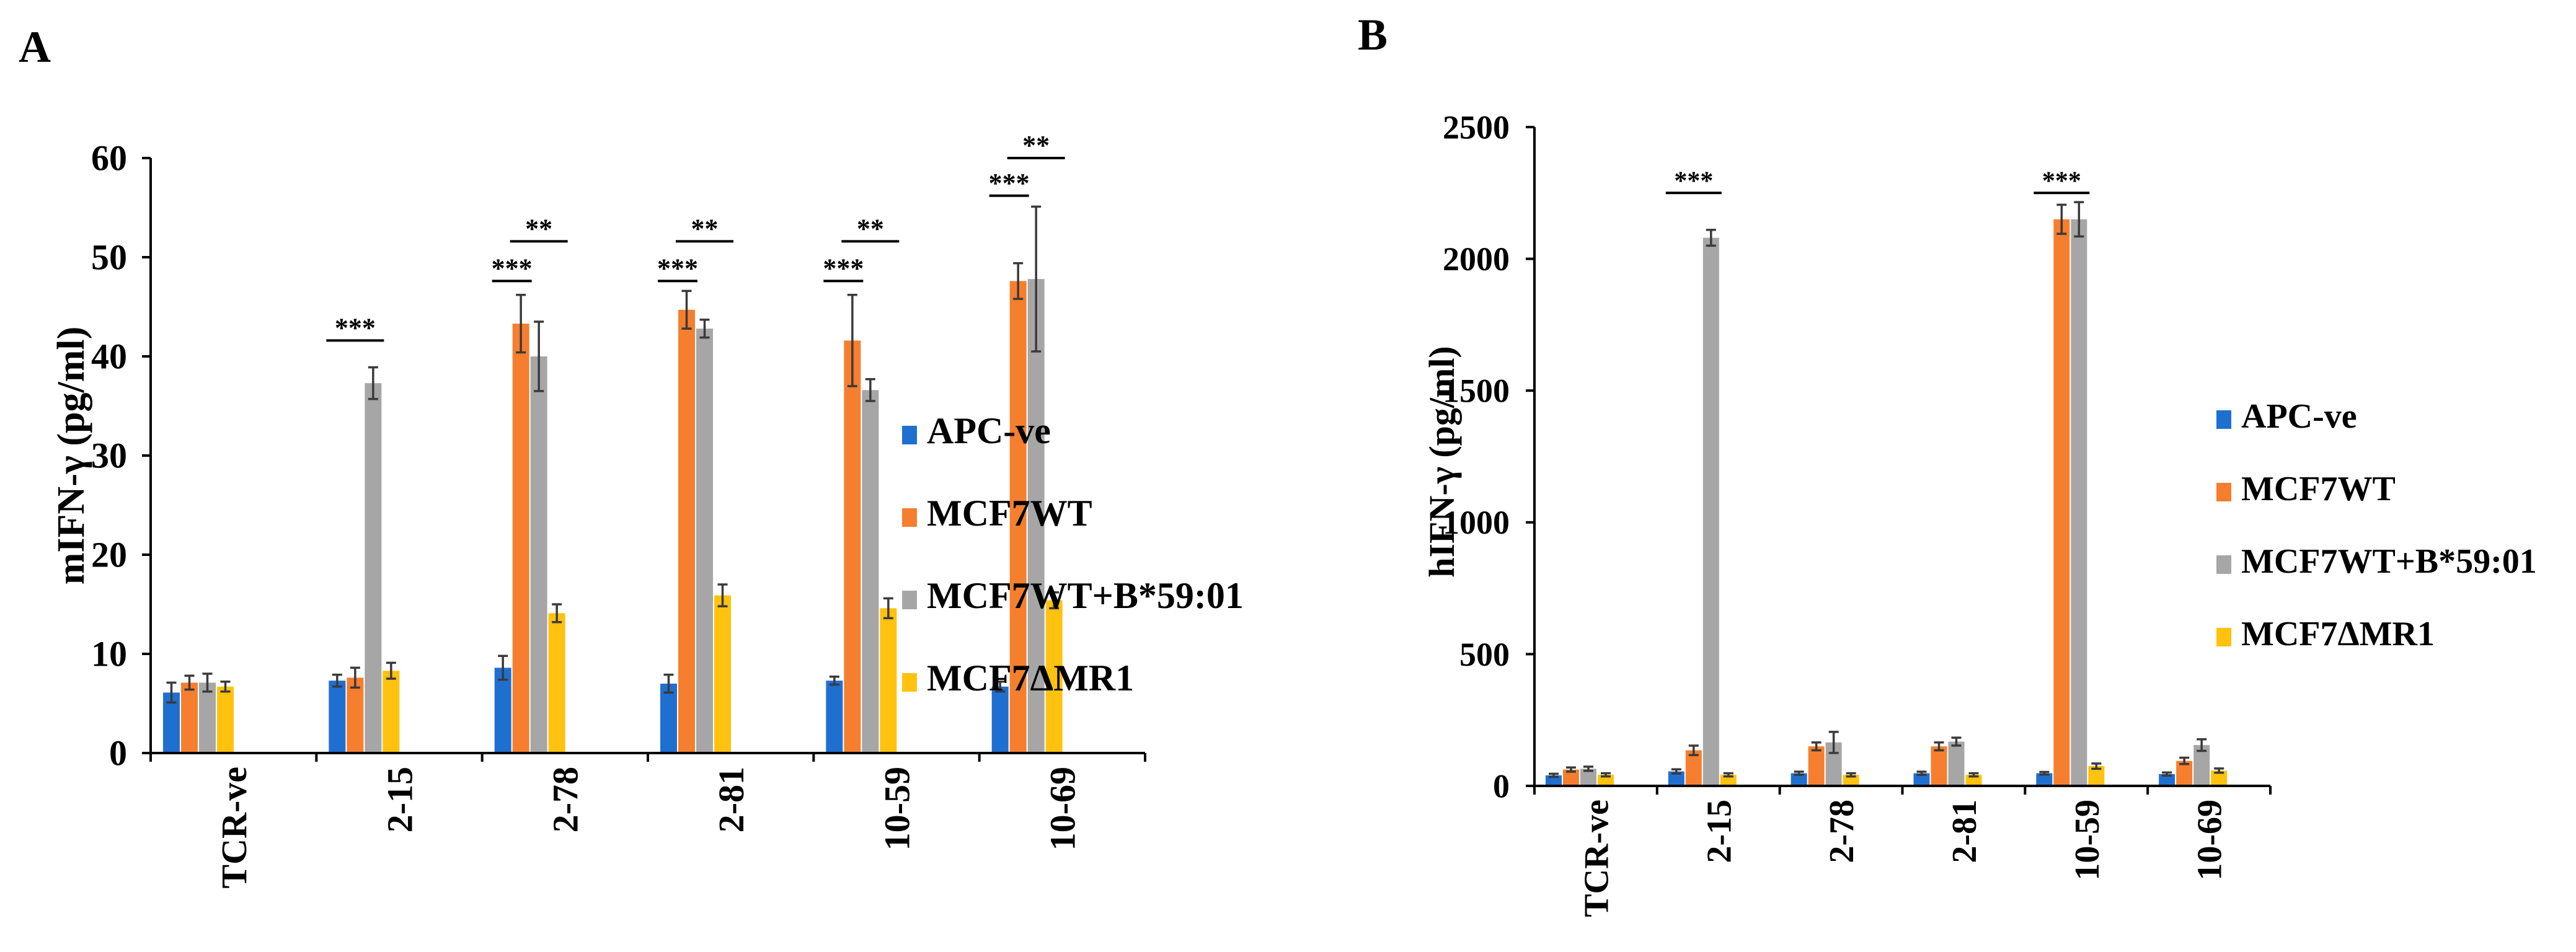  Describe the element at coordinates (1073, 554) in the screenshot. I see `legend-a: APC-ve MCF7WT MCF7WT+B*59:01 MCF7ΔMR1` at that location.